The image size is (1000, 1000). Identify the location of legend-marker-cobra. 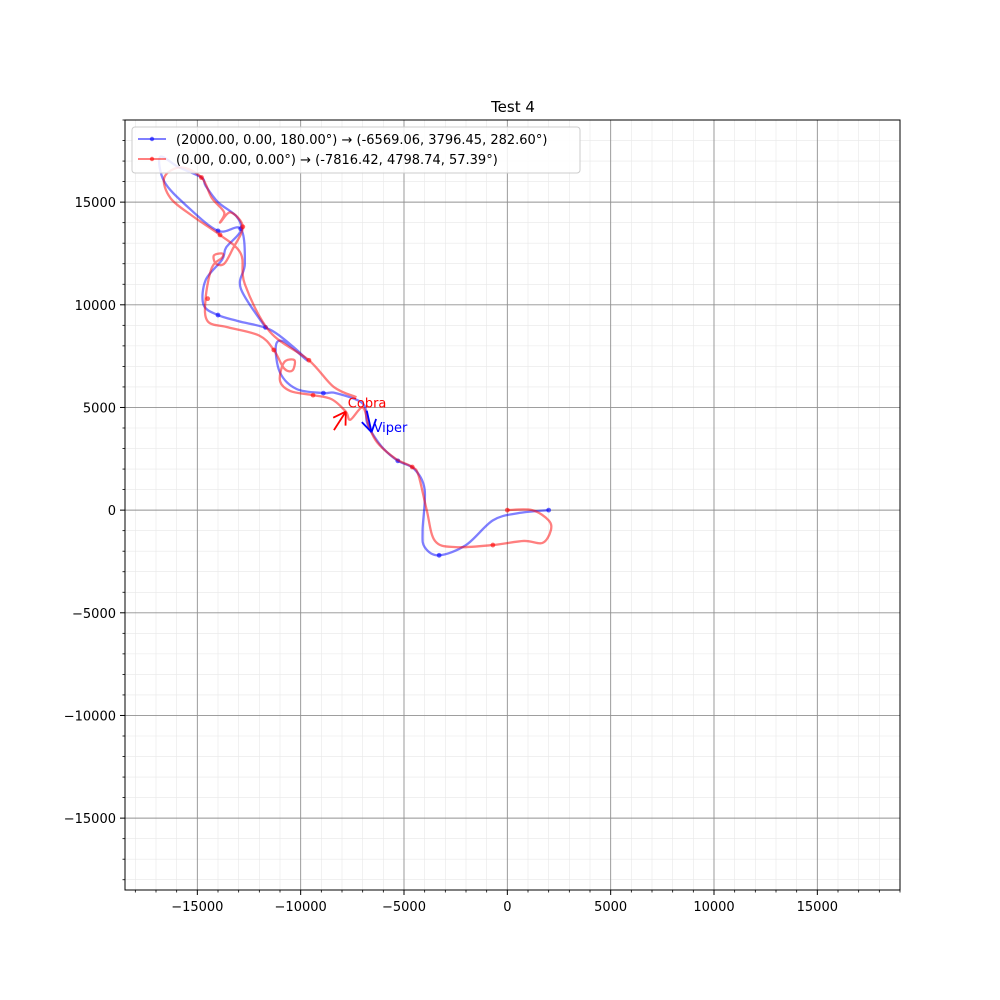
(152, 159).